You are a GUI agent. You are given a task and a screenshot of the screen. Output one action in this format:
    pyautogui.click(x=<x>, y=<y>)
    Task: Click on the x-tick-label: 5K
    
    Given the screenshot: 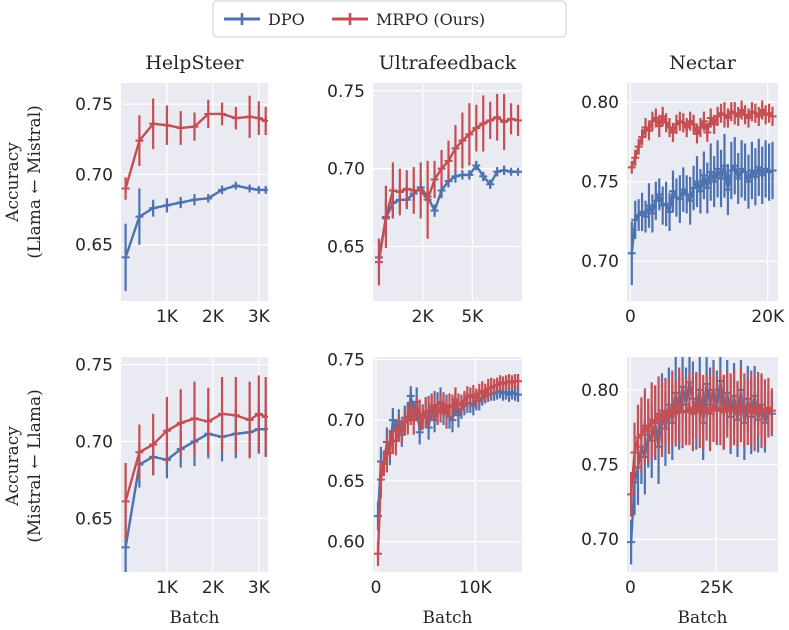 What is the action you would take?
    pyautogui.click(x=472, y=317)
    